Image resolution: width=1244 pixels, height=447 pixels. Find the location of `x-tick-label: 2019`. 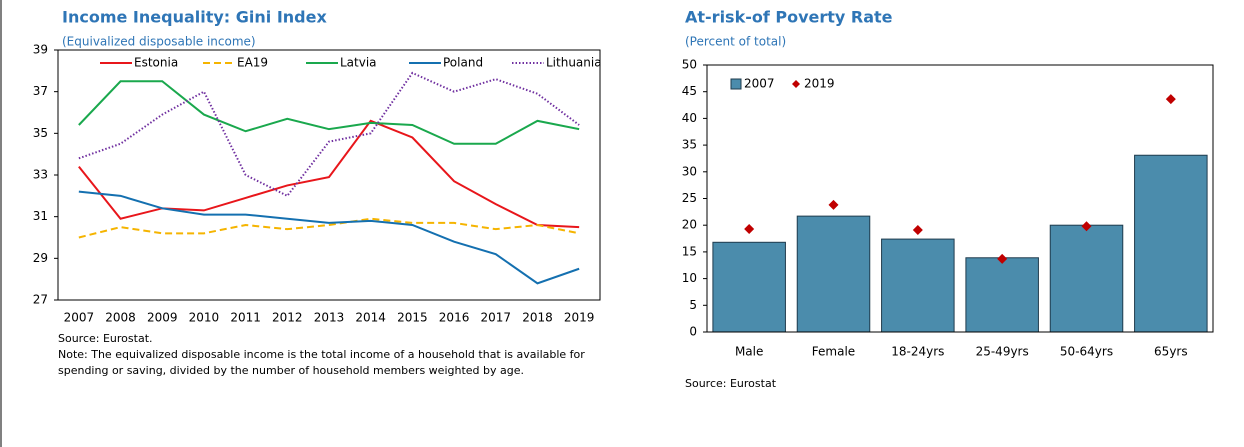

x-tick-label: 2019 is located at coordinates (579, 318).